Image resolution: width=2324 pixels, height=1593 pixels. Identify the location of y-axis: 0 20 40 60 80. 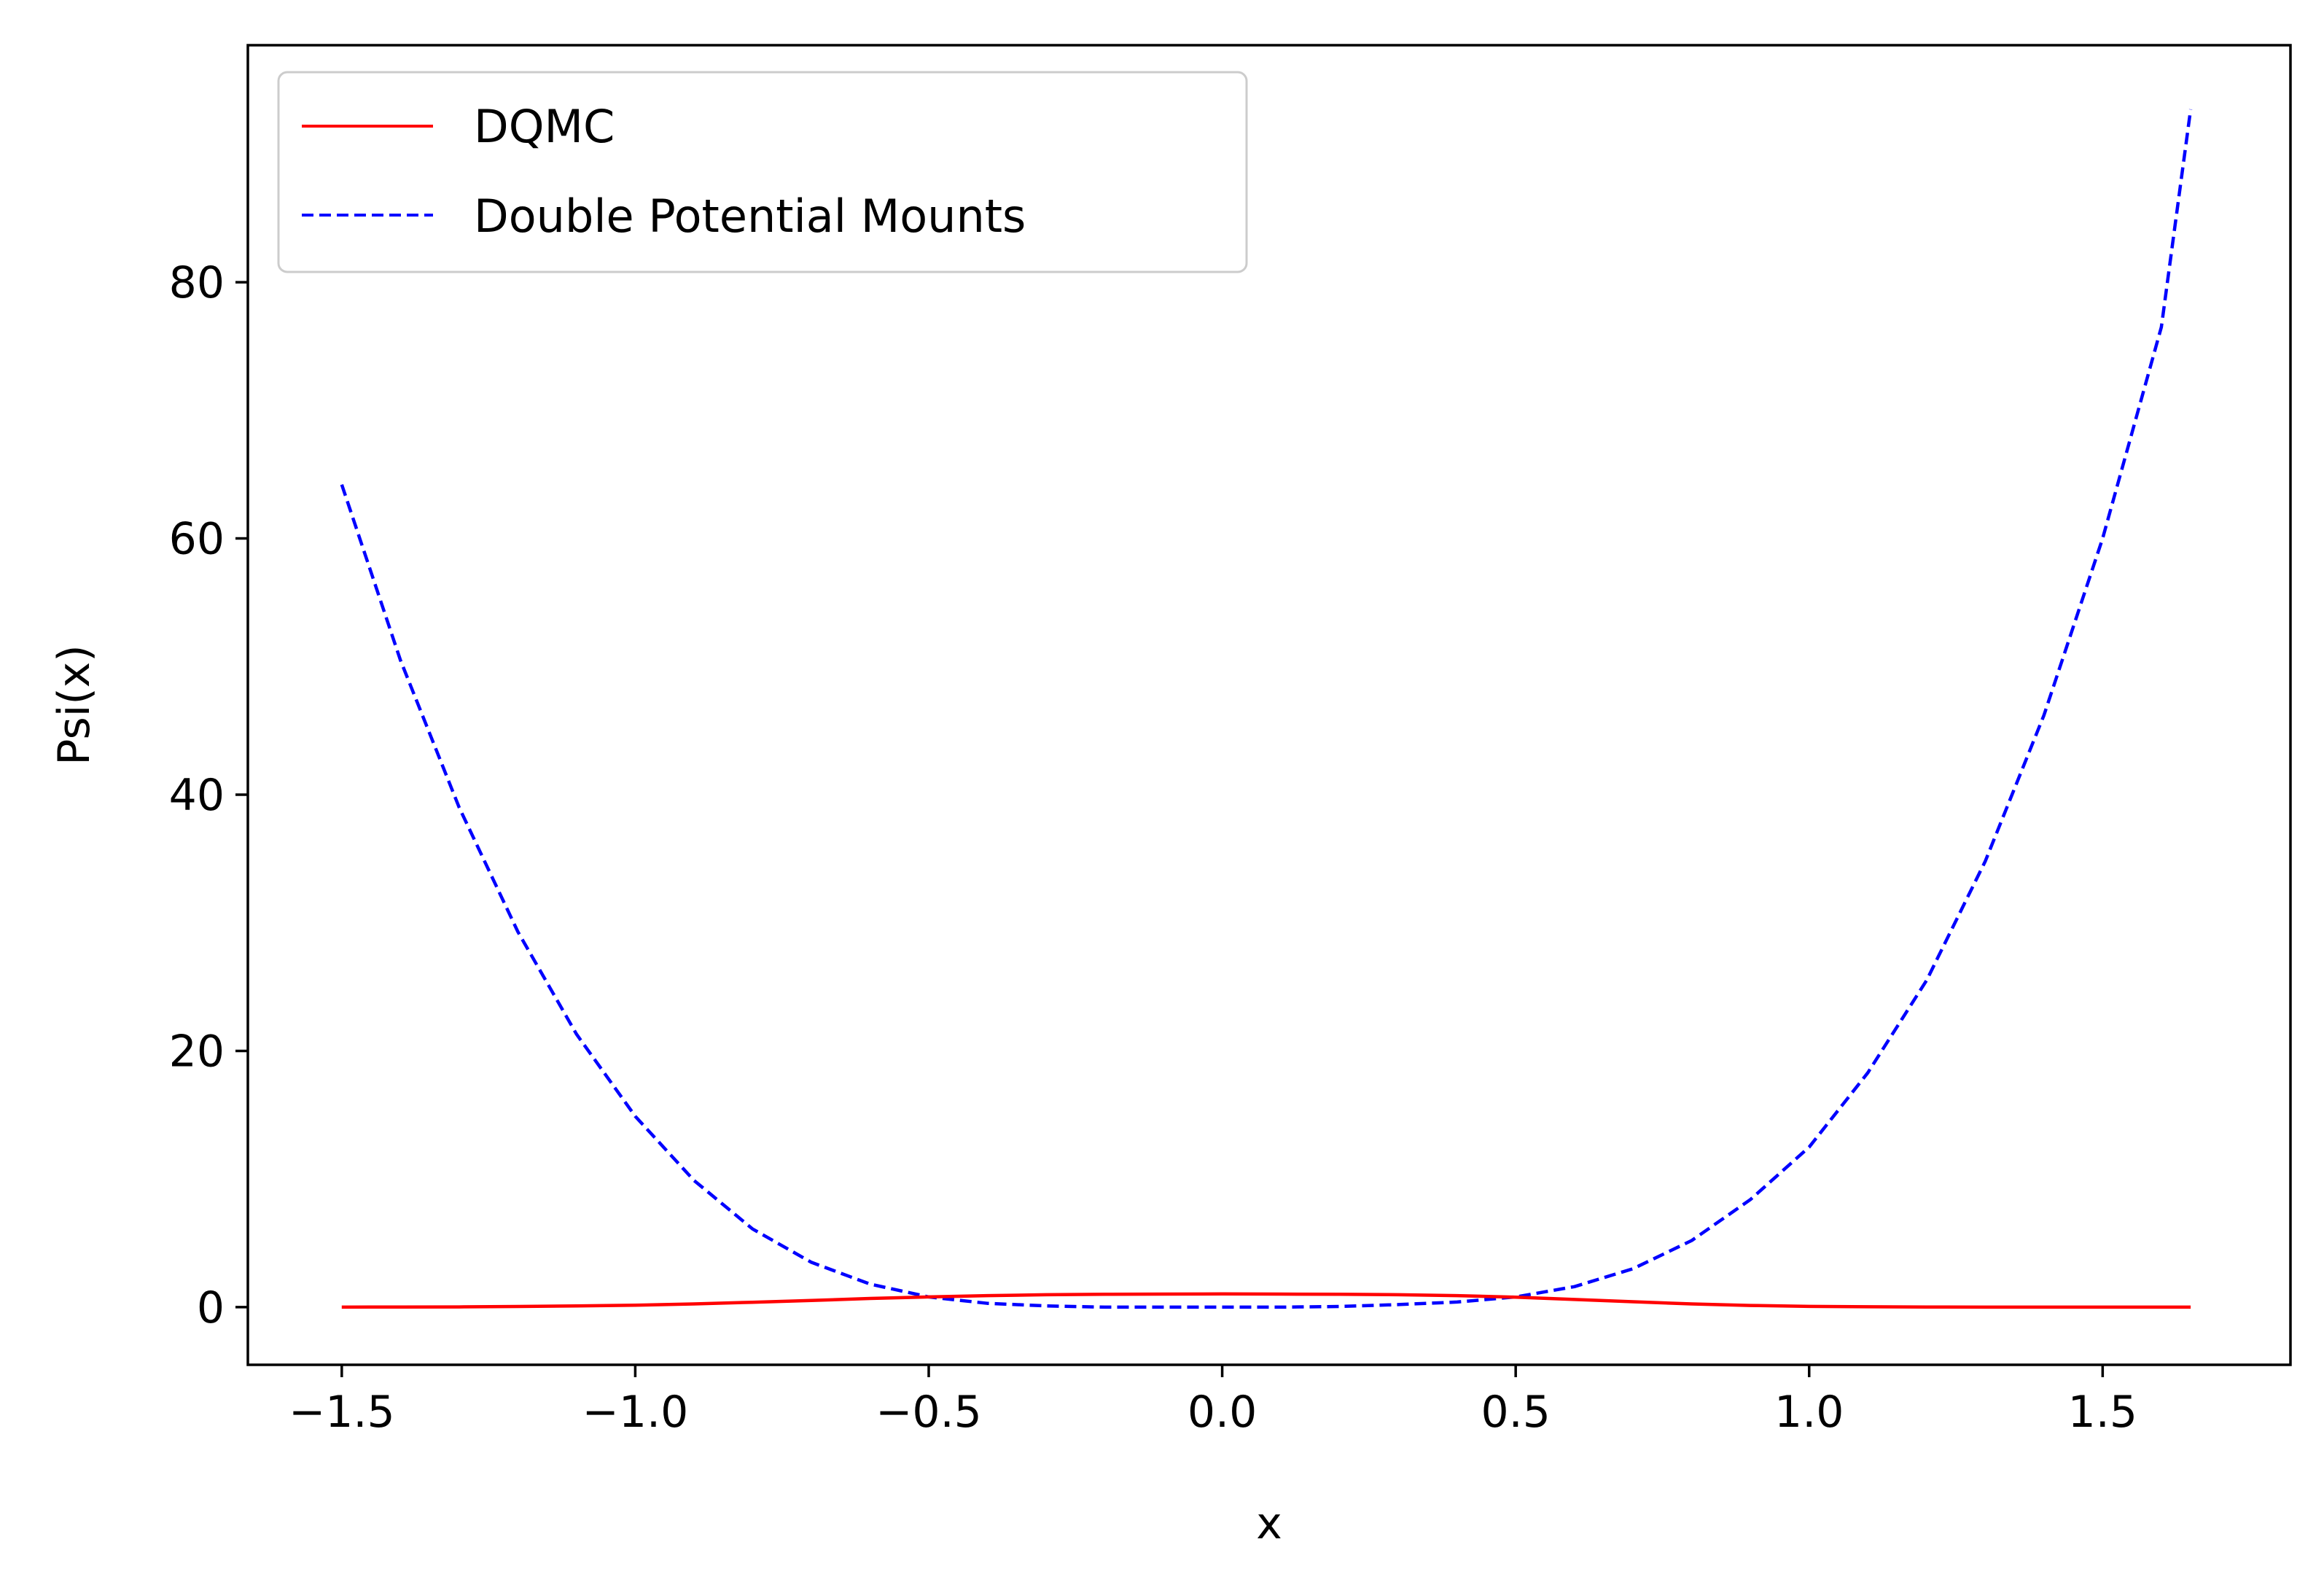
(208, 795).